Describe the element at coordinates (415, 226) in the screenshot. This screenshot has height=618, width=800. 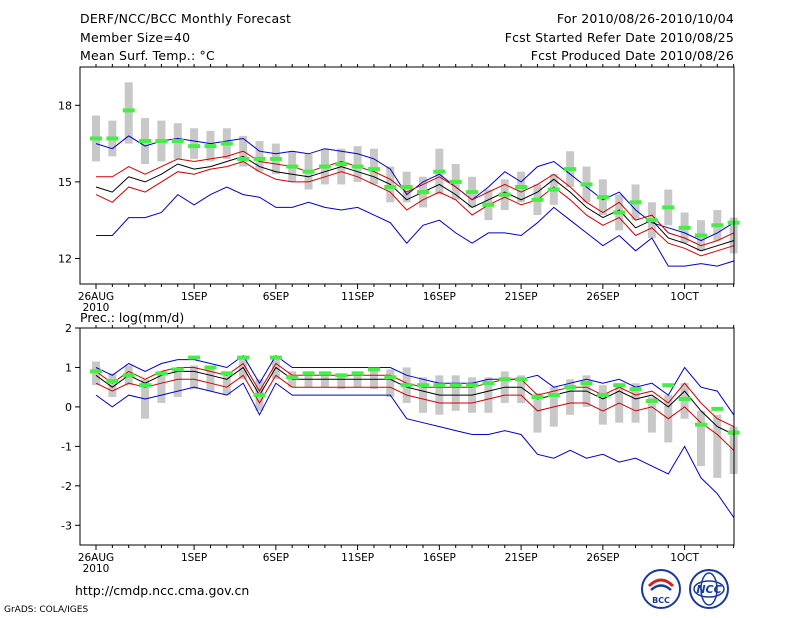
I see `temp-line-lower` at that location.